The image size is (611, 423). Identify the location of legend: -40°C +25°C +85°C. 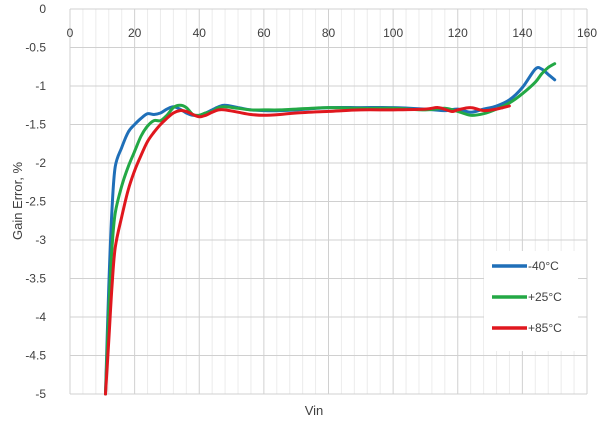
(531, 301).